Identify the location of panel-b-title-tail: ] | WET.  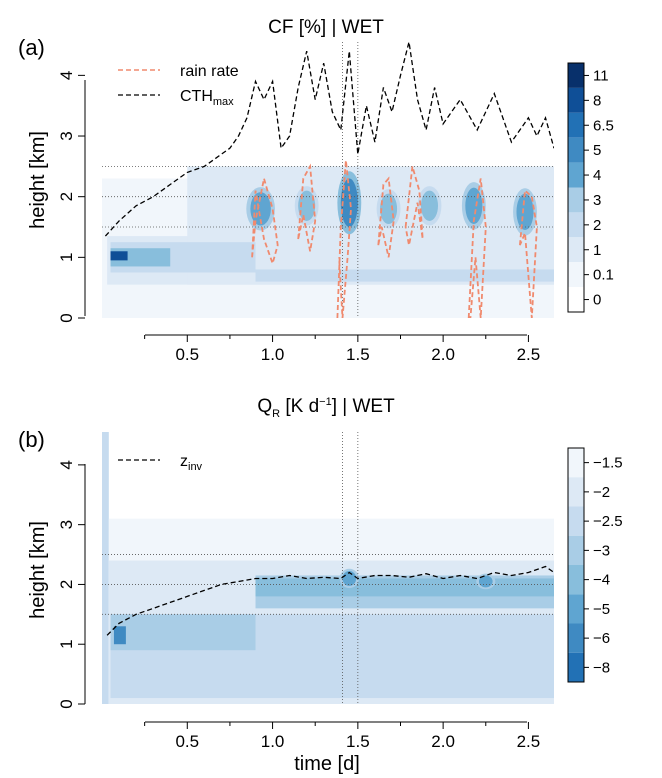
(363, 406).